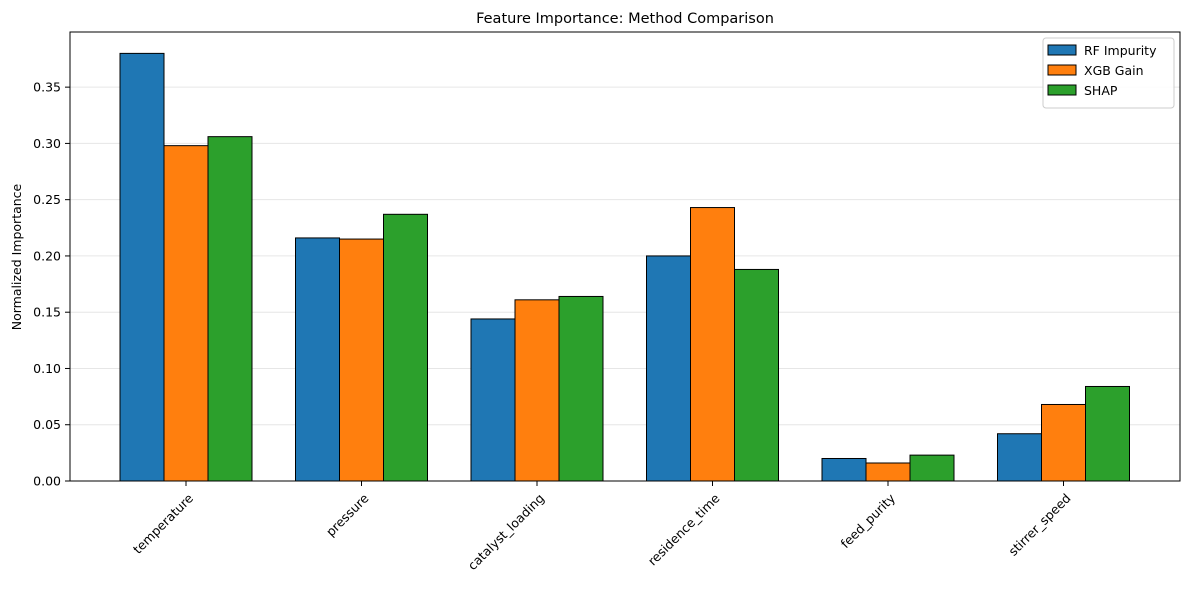  What do you see at coordinates (1039, 525) in the screenshot?
I see `x-tick-label: stirrer_speed` at bounding box center [1039, 525].